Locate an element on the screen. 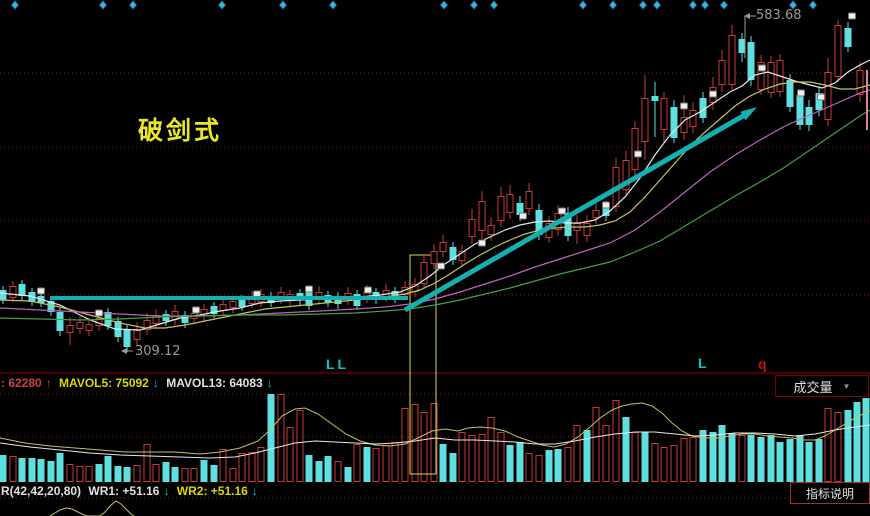 Image resolution: width=870 pixels, height=516 pixels. label-l: L is located at coordinates (702, 363).